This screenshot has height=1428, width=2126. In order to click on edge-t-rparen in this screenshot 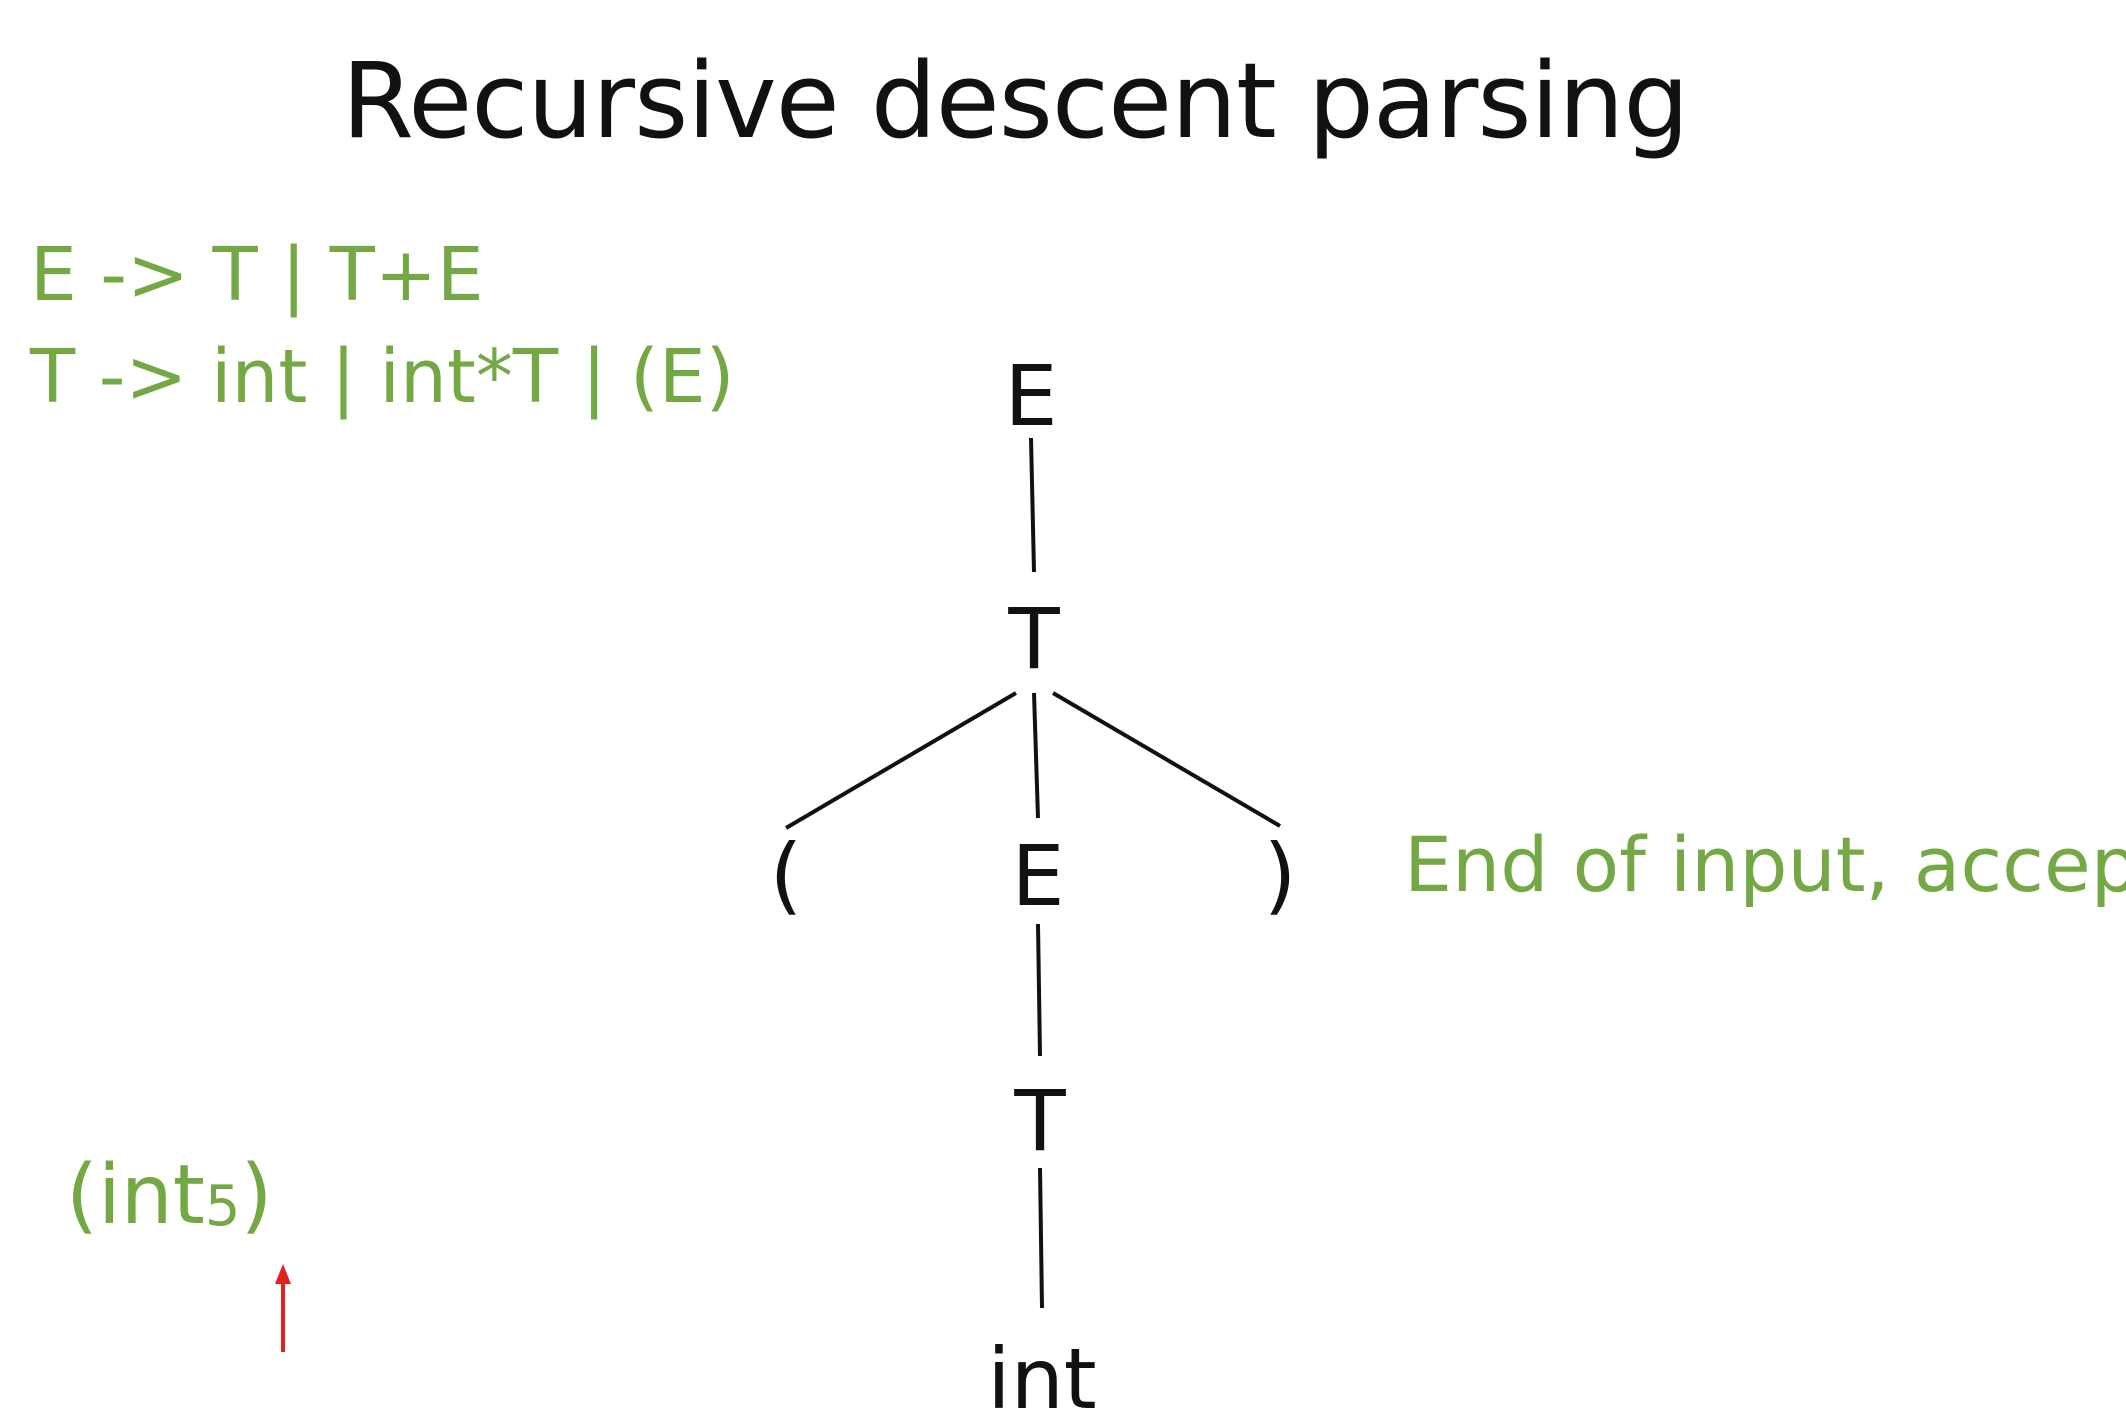, I will do `click(1166, 759)`.